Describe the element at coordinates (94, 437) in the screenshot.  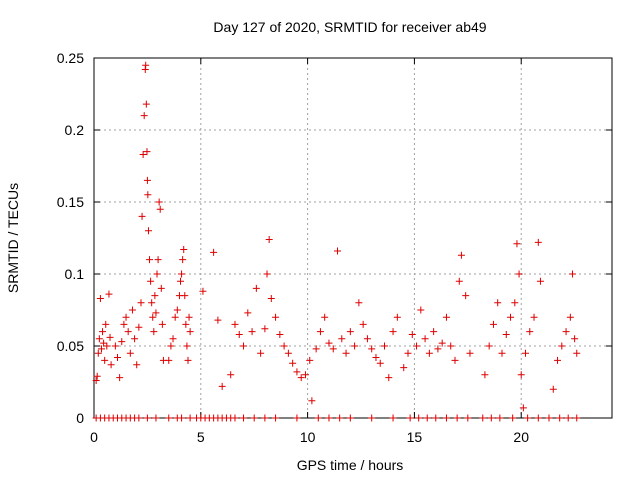
I see `x-tick-label: 0` at that location.